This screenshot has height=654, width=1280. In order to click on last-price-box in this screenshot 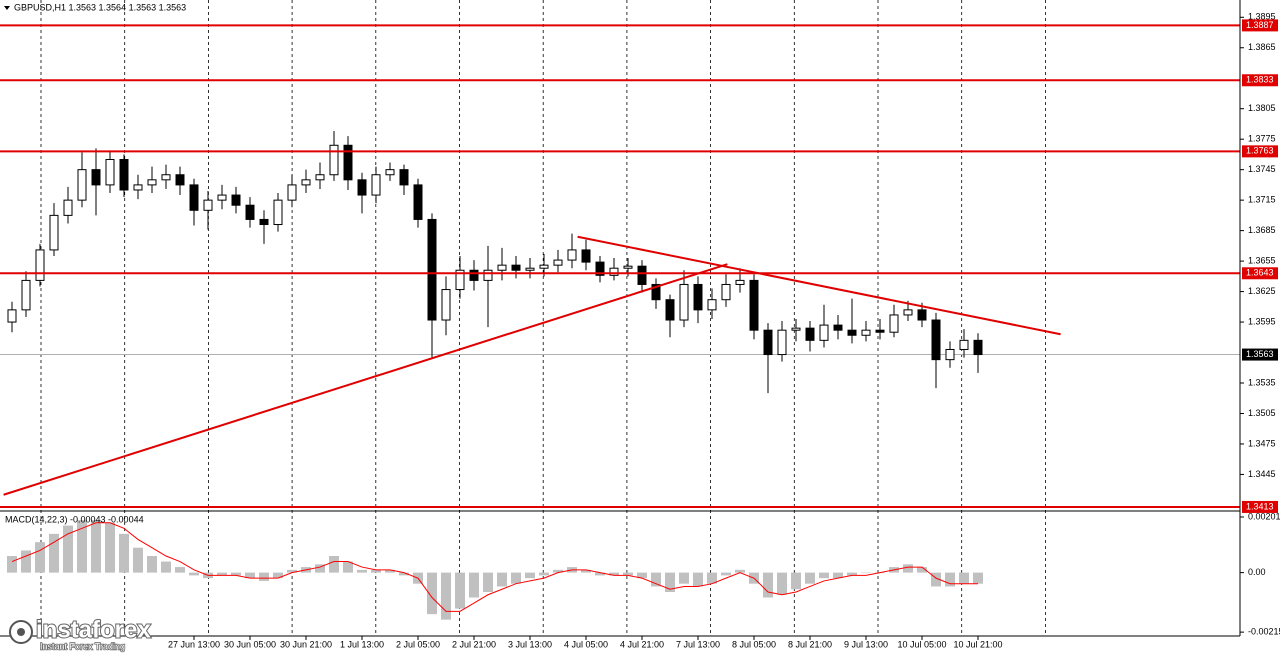, I will do `click(1260, 354)`.